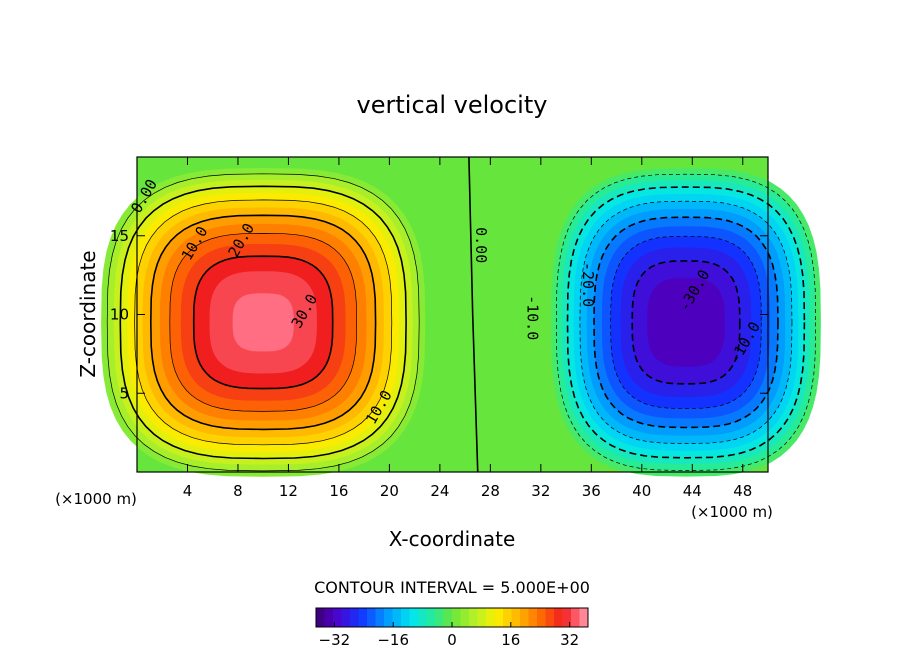 The height and width of the screenshot is (654, 904). Describe the element at coordinates (732, 512) in the screenshot. I see `x-unit-label: (×1000 m)` at that location.